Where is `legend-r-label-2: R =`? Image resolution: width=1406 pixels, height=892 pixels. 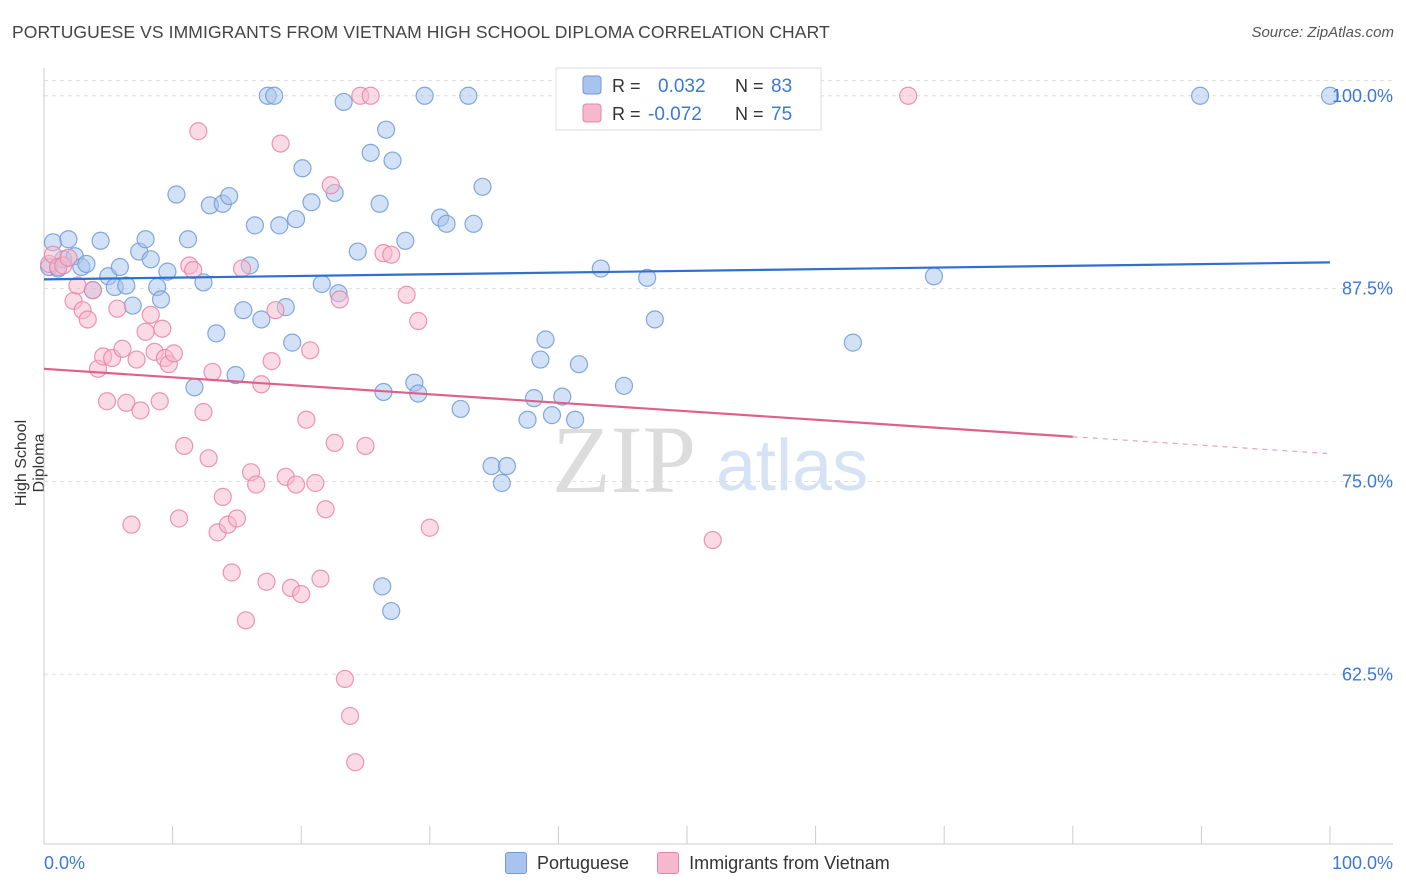 legend-r-label-2: R = is located at coordinates (626, 114).